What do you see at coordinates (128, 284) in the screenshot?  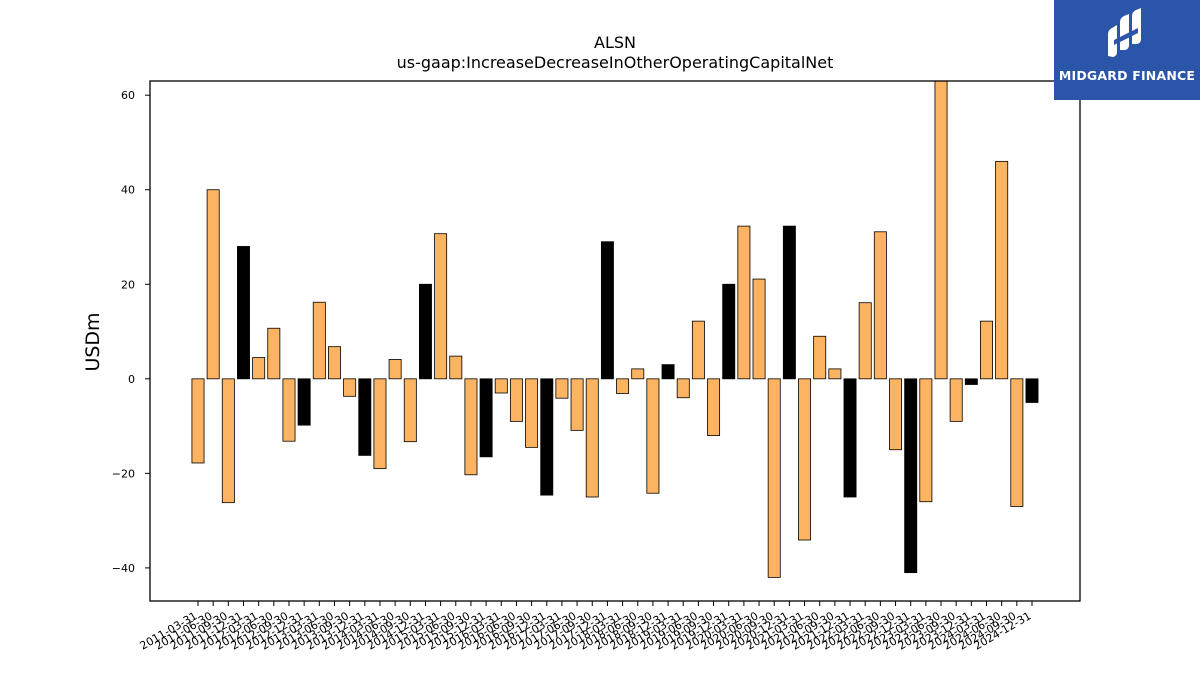 I see `y-tick-label: 20` at bounding box center [128, 284].